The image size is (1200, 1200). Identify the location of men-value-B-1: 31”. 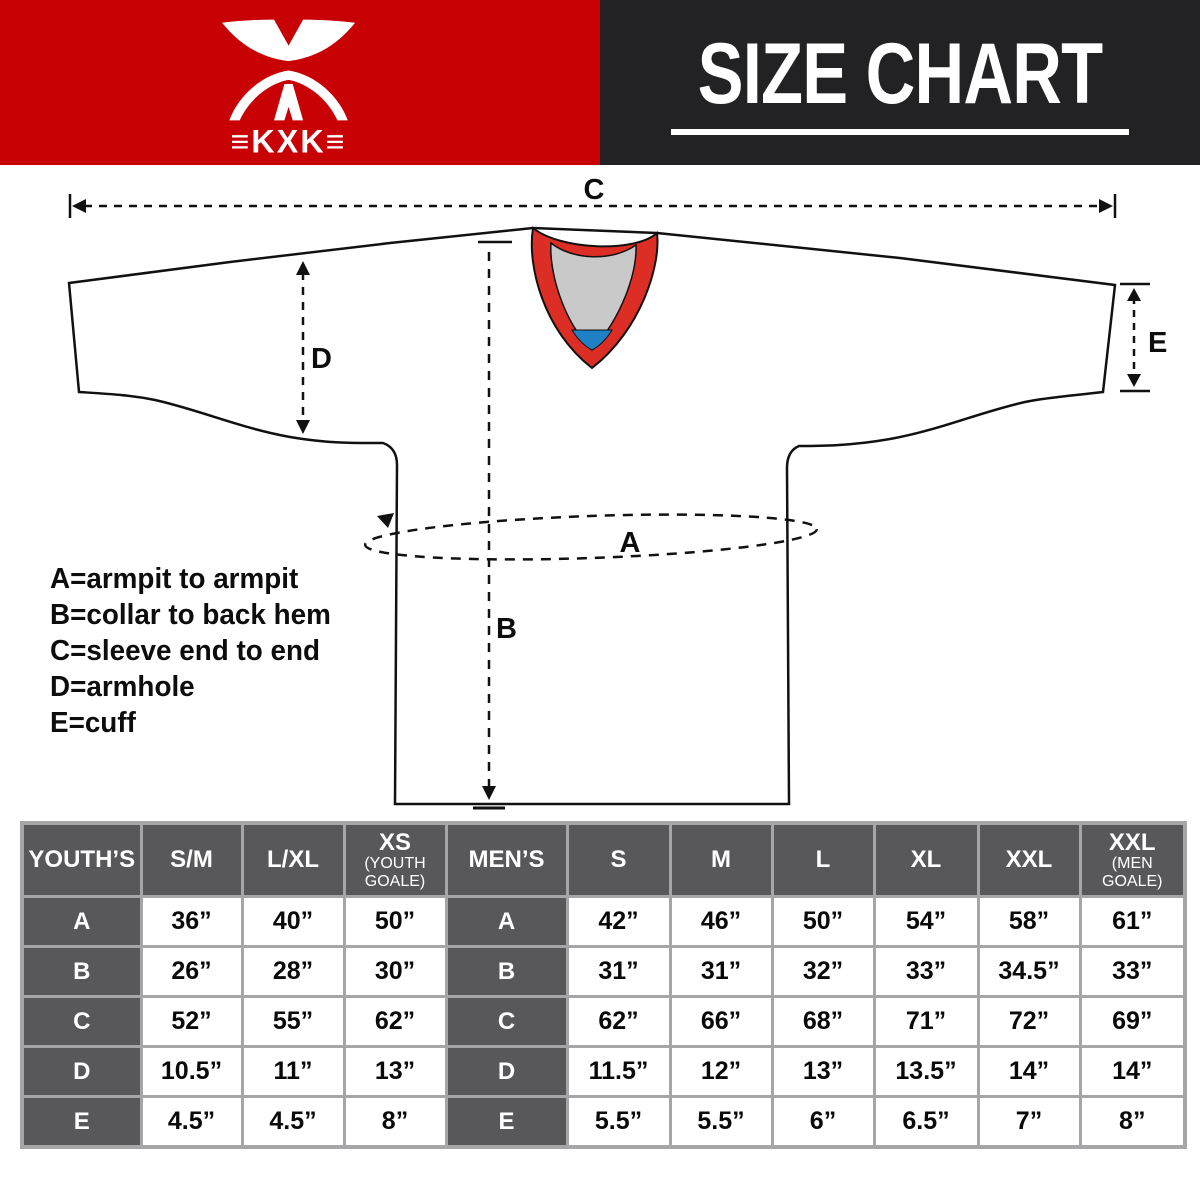
(721, 971).